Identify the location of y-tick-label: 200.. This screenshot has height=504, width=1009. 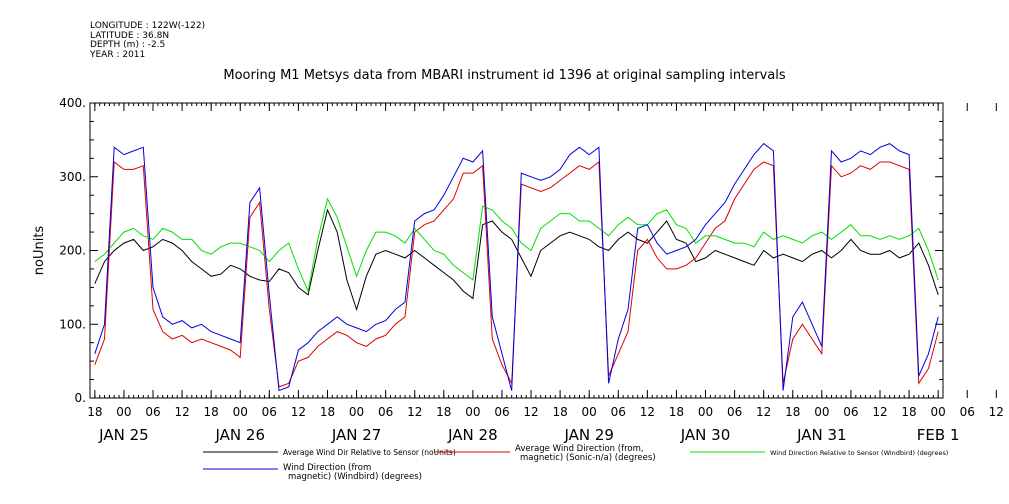
(72, 251).